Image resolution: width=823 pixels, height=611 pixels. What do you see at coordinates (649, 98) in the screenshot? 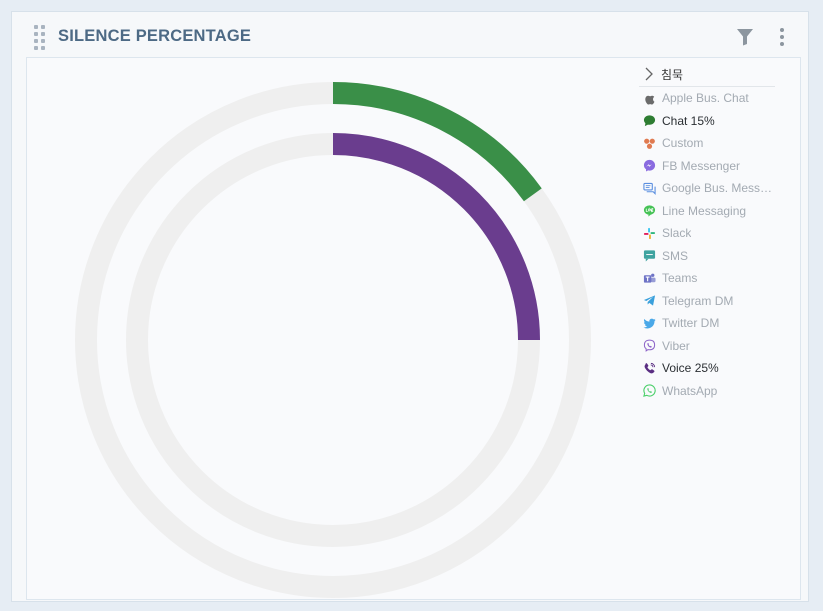
I see `apple-icon` at bounding box center [649, 98].